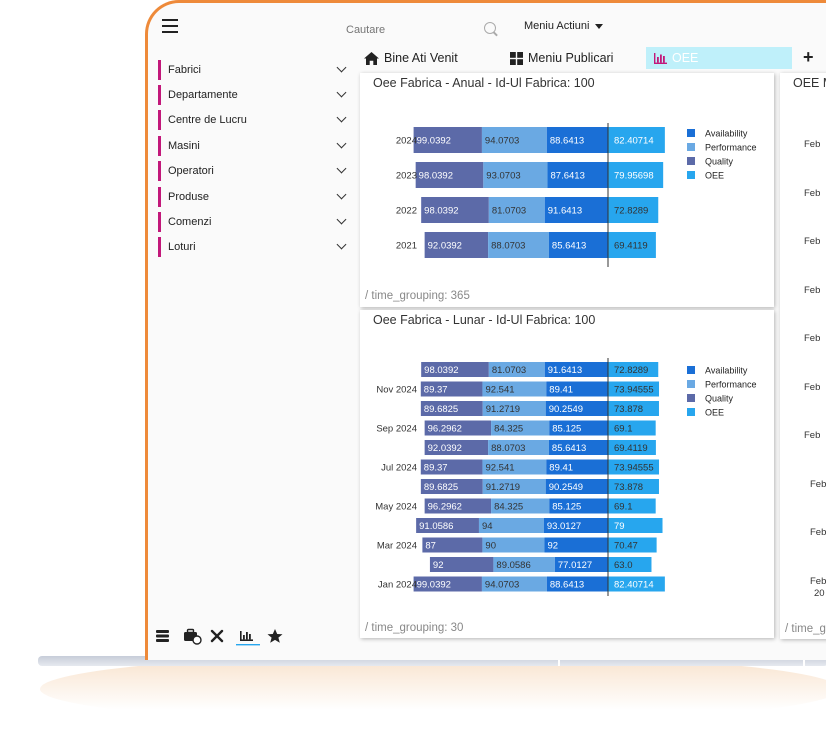  What do you see at coordinates (396, 507) in the screenshot?
I see `category-label: May 2024` at bounding box center [396, 507].